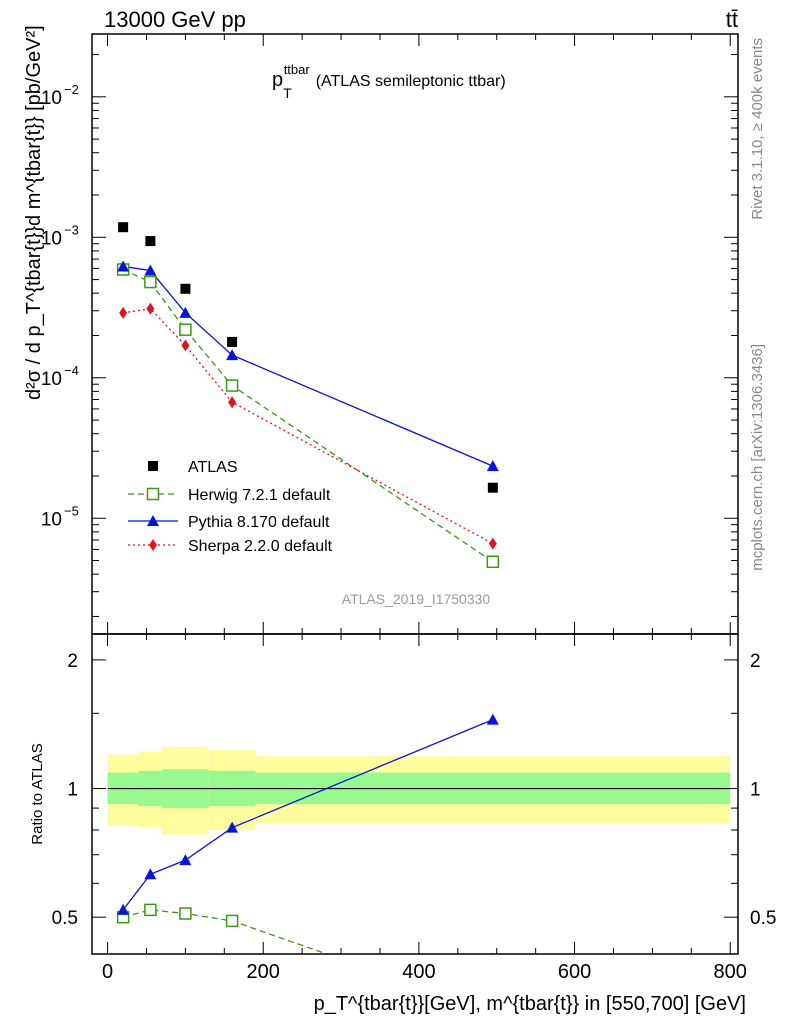 The width and height of the screenshot is (786, 1024). Describe the element at coordinates (153, 520) in the screenshot. I see `pythia-legend-marker` at that location.